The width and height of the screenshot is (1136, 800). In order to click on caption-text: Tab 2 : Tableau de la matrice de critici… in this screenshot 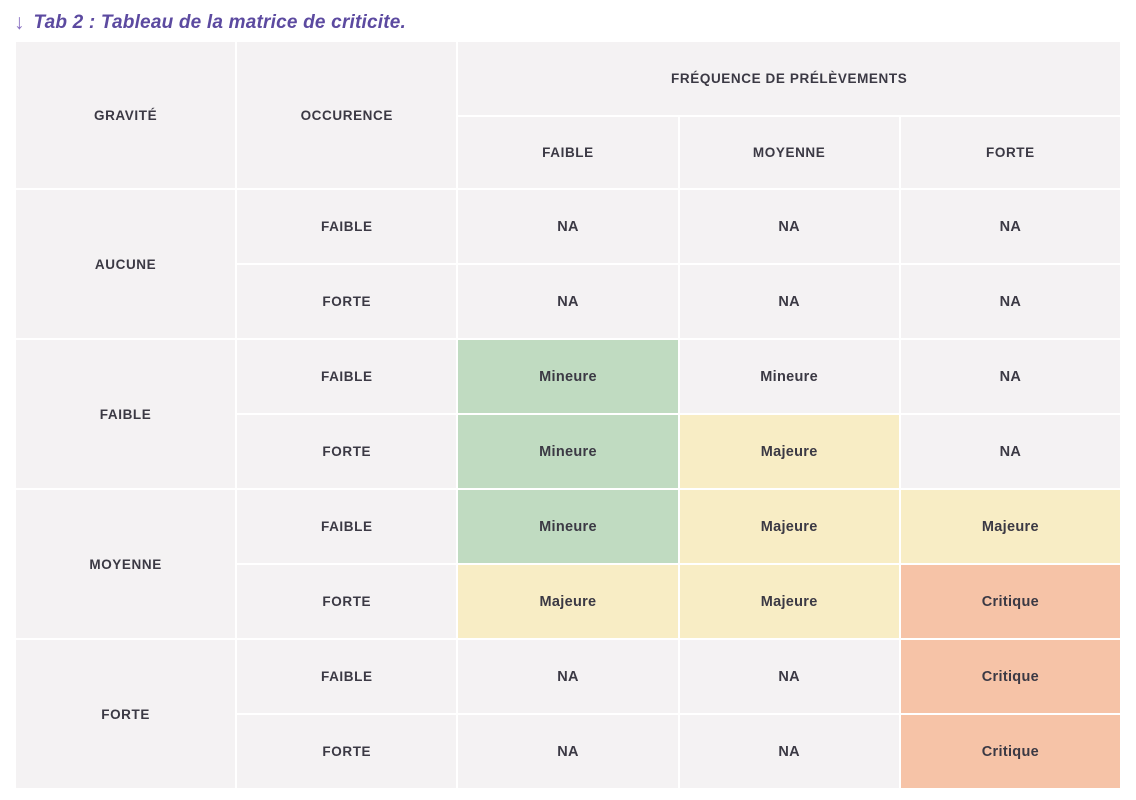, I will do `click(220, 22)`.